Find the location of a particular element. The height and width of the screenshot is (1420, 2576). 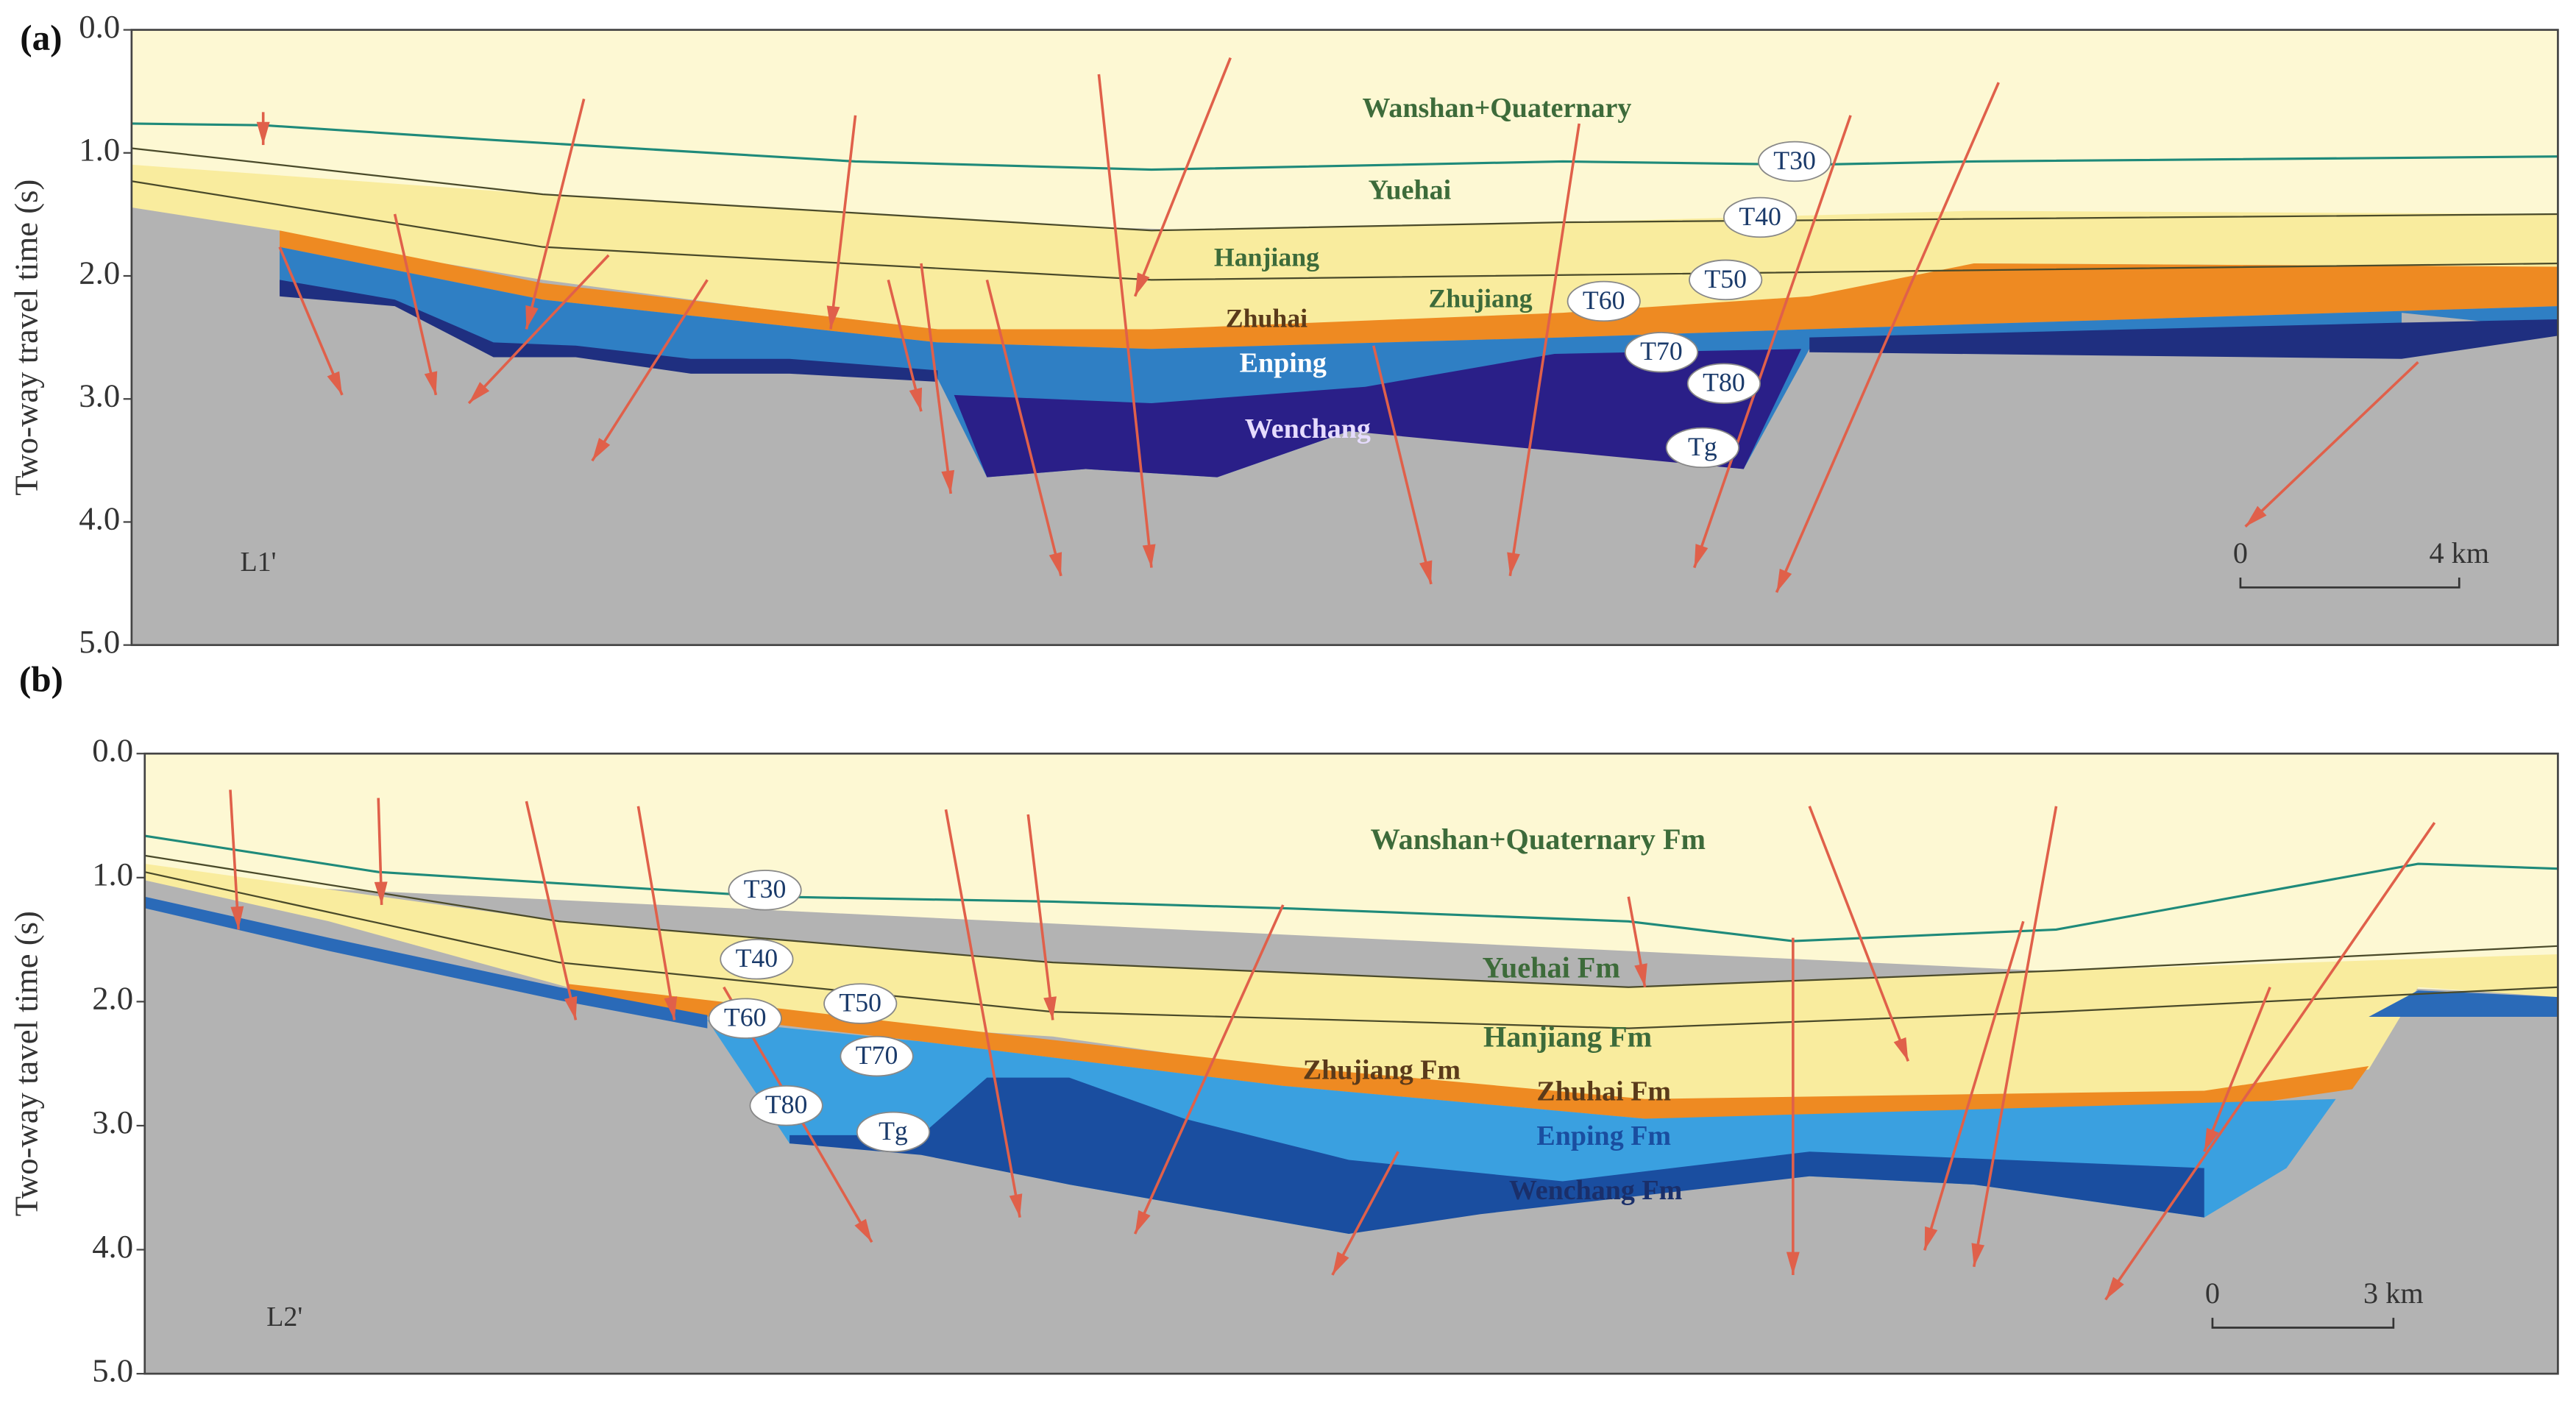

section-label: L2' is located at coordinates (284, 1317).